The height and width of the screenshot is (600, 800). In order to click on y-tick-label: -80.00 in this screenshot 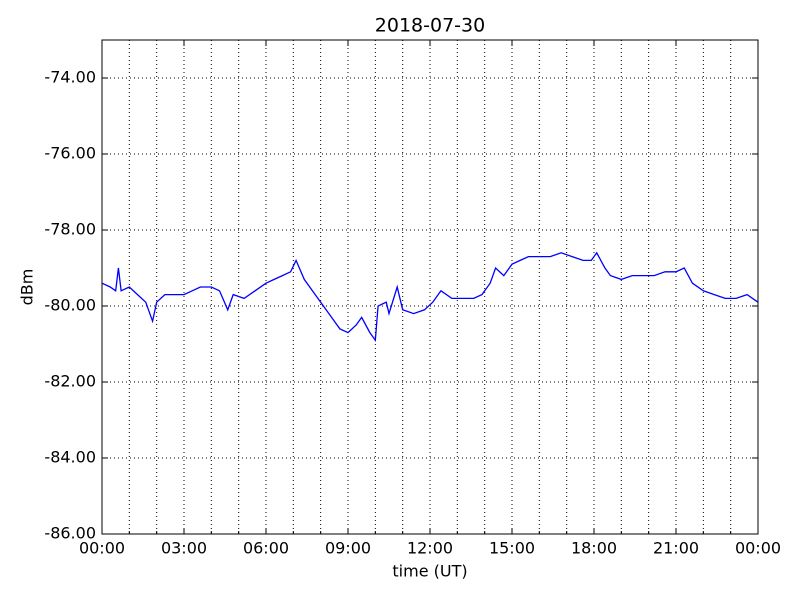, I will do `click(70, 305)`.